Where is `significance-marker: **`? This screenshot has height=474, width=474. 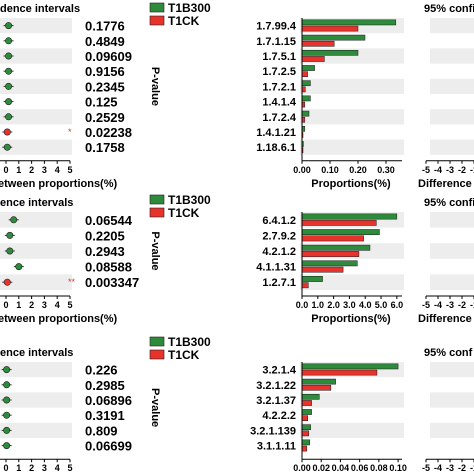 significance-marker: ** is located at coordinates (72, 282).